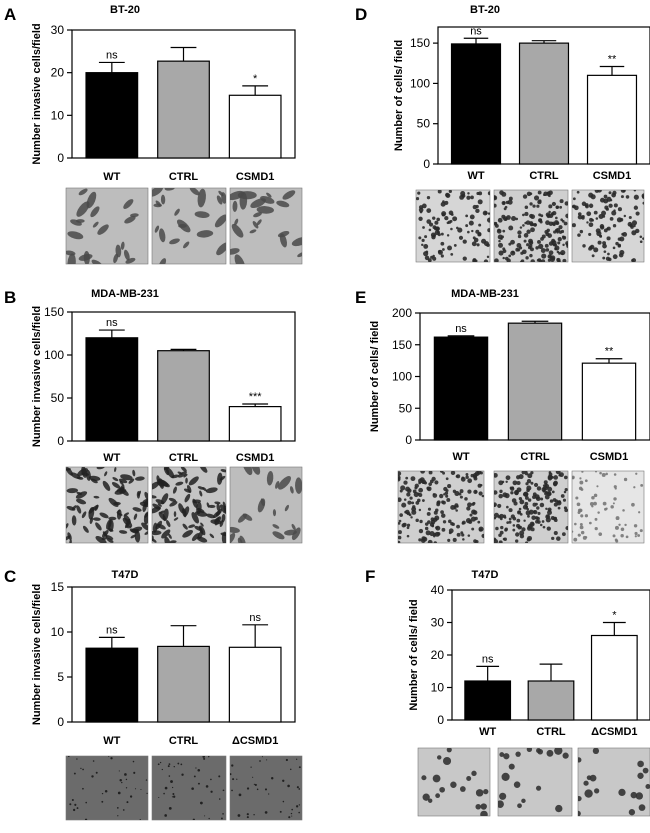  Describe the element at coordinates (60, 677) in the screenshot. I see `y-tick-label: 5` at that location.